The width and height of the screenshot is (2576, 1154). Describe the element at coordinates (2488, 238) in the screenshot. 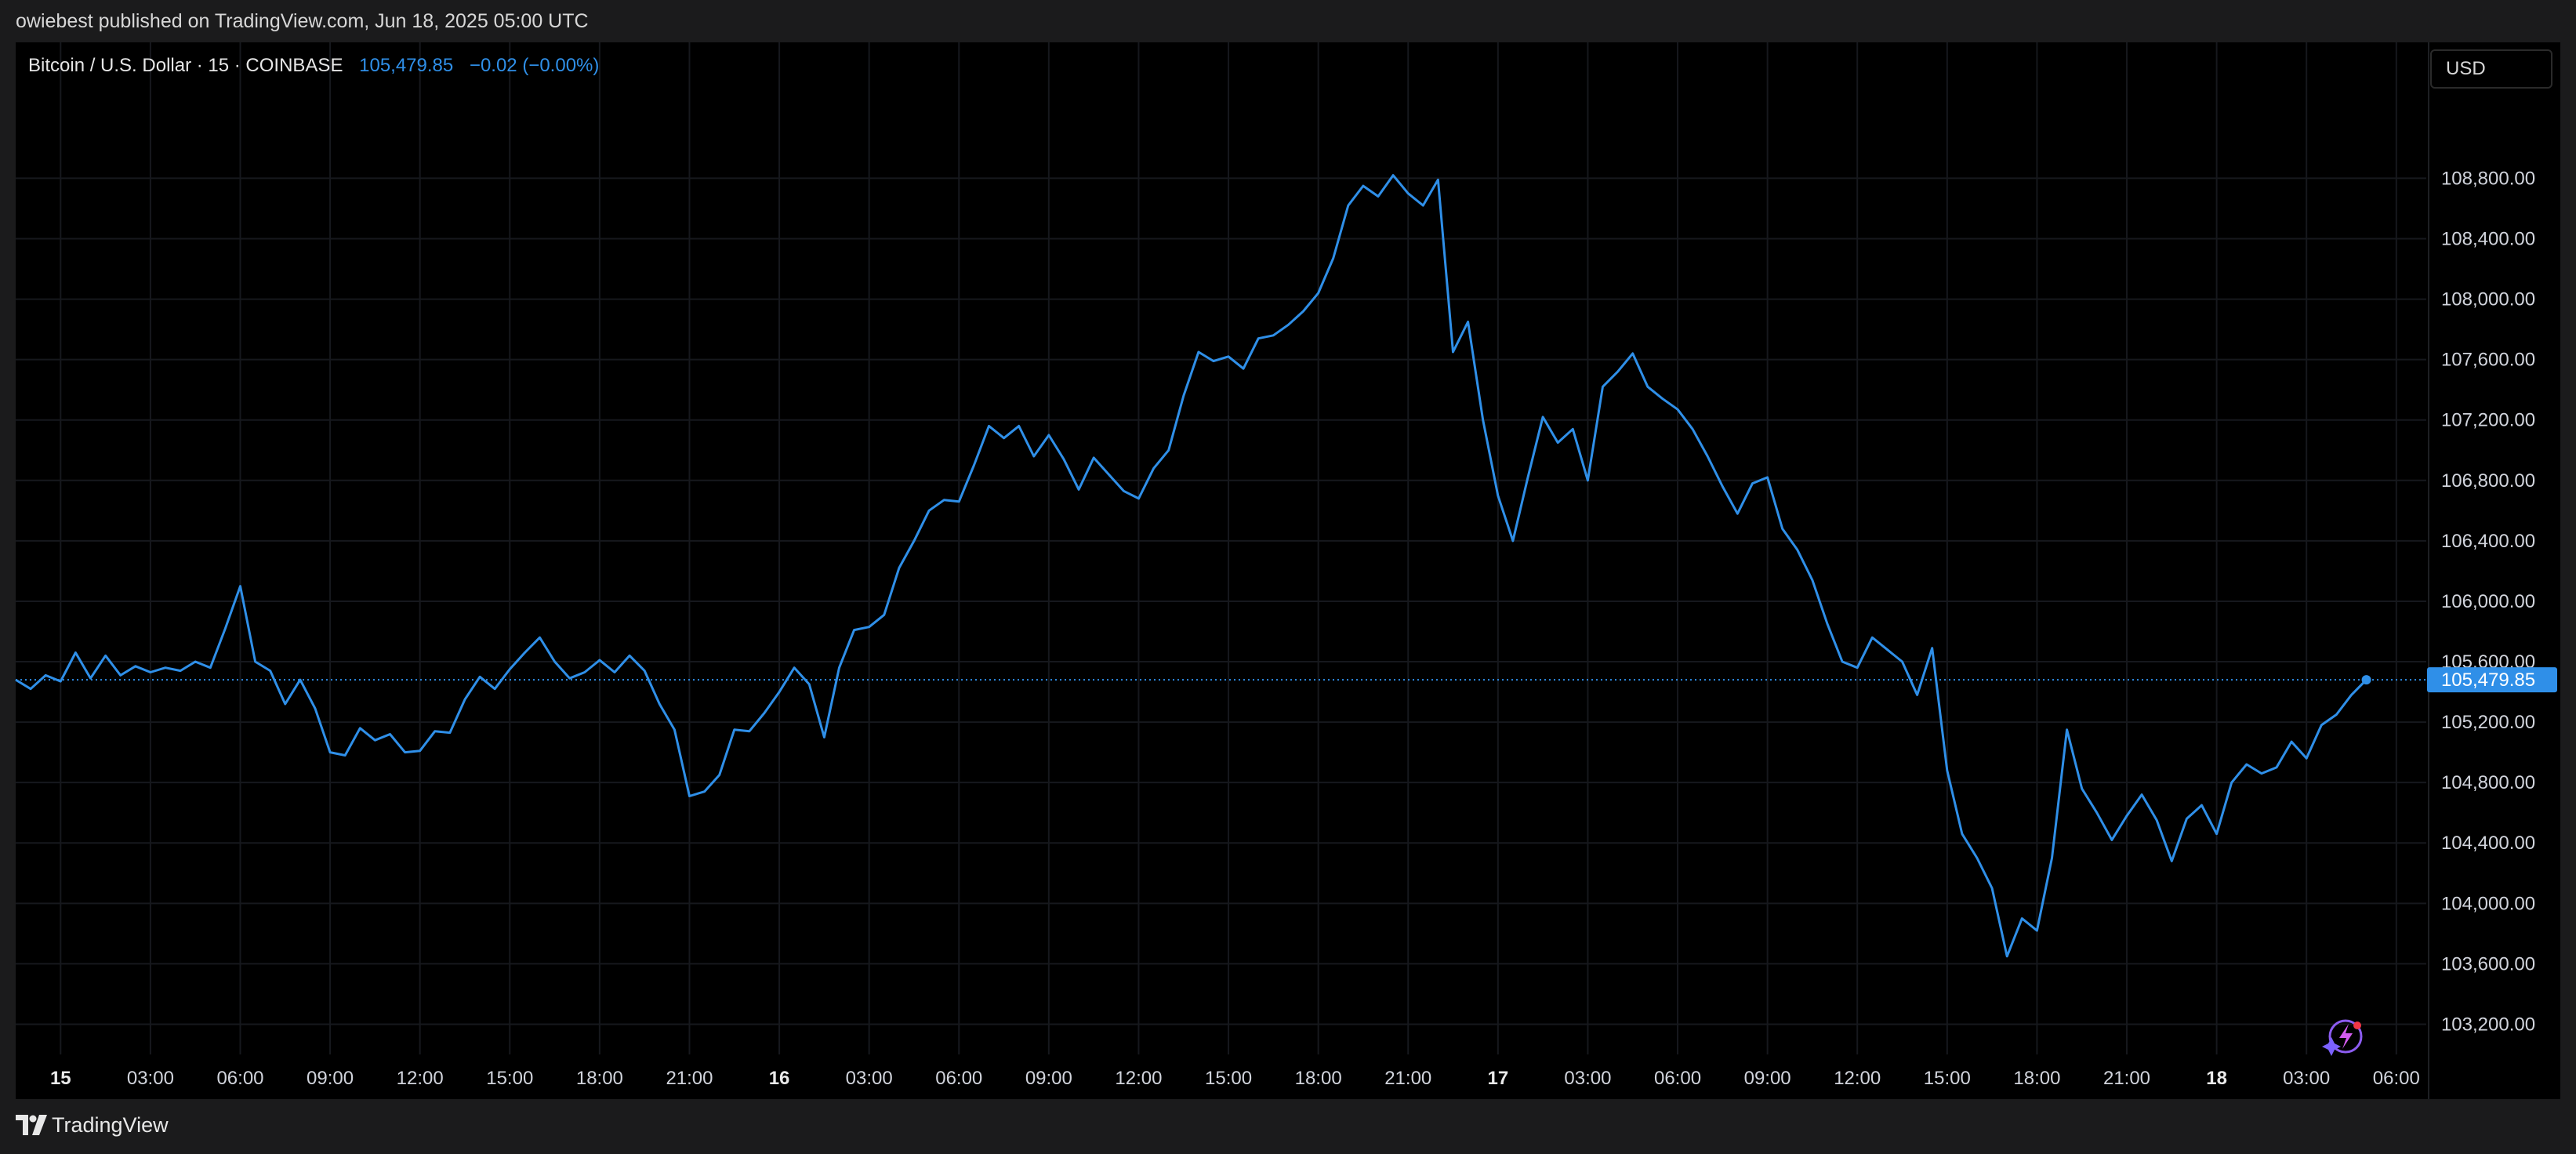

I see `y-tick-label: 108,400.00` at that location.